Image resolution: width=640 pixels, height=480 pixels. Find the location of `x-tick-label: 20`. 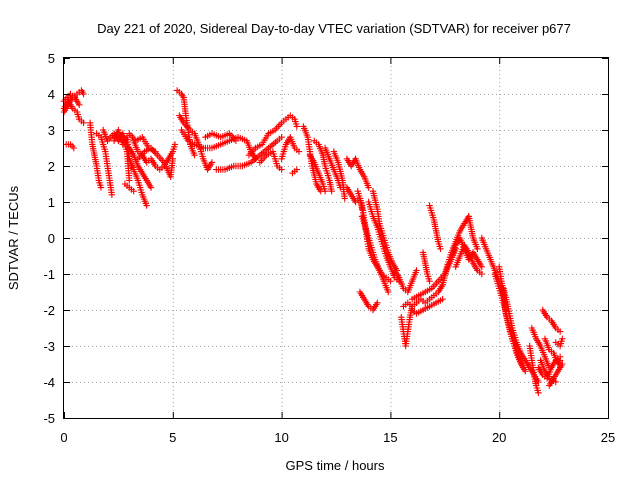

x-tick-label: 20 is located at coordinates (499, 437).